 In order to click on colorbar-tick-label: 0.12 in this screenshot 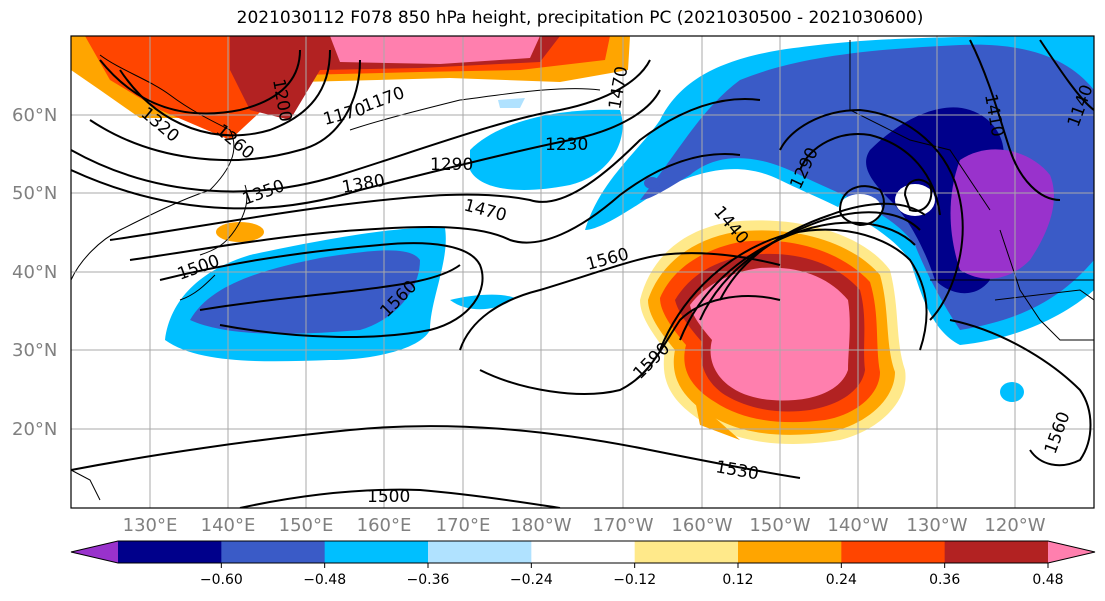, I will do `click(737, 580)`.